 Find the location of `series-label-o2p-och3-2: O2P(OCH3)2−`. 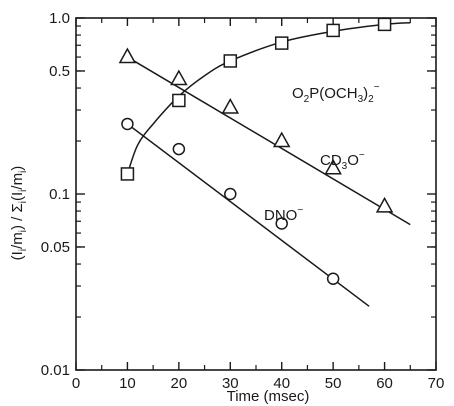

series-label-o2p-och3-2: O2P(OCH3)2− is located at coordinates (336, 93).